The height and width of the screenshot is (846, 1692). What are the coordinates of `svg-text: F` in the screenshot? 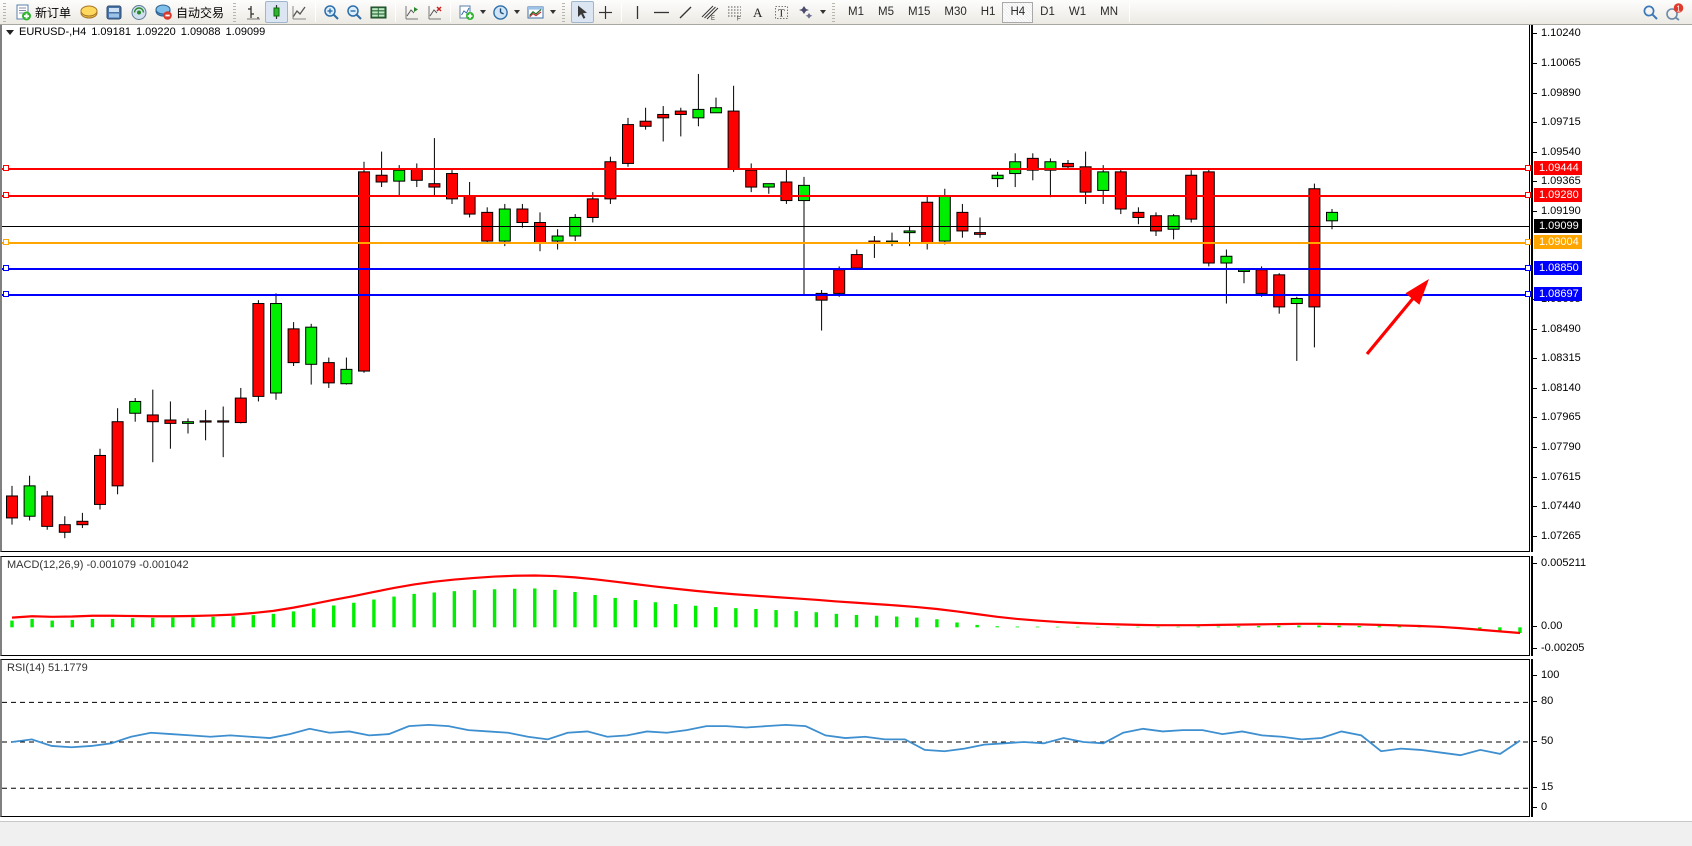 It's located at (739, 18).